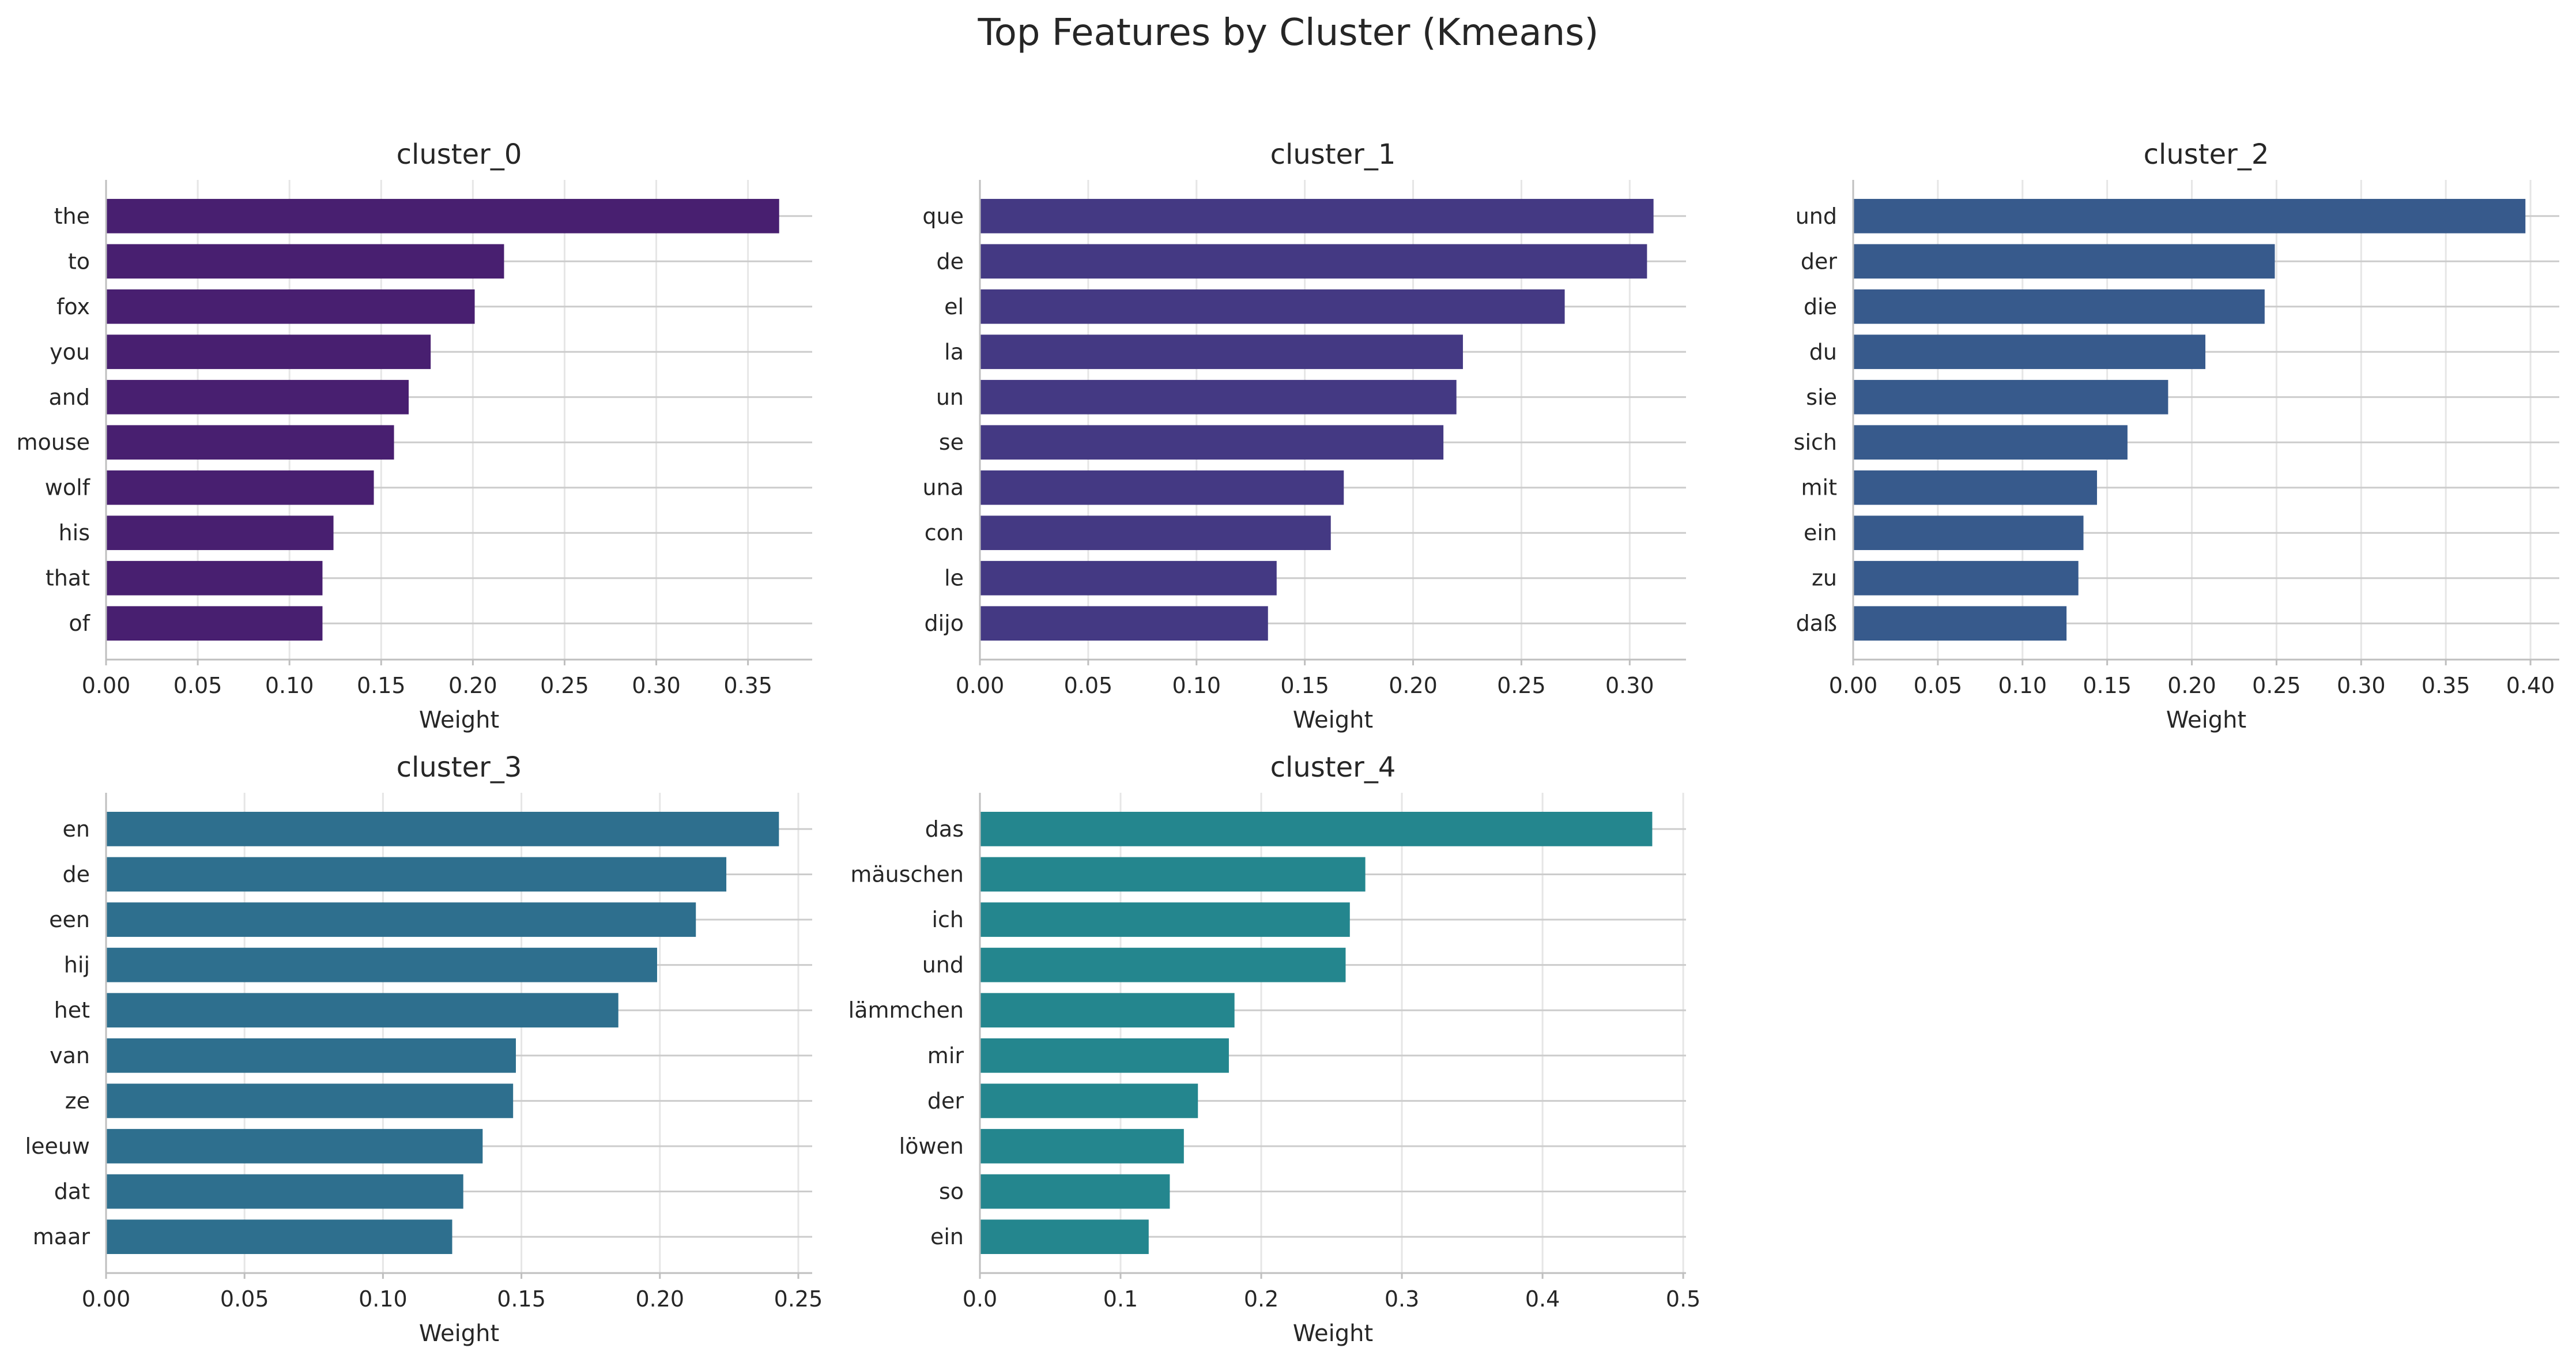 This screenshot has height=1363, width=2576. I want to click on bar-dat, so click(284, 1191).